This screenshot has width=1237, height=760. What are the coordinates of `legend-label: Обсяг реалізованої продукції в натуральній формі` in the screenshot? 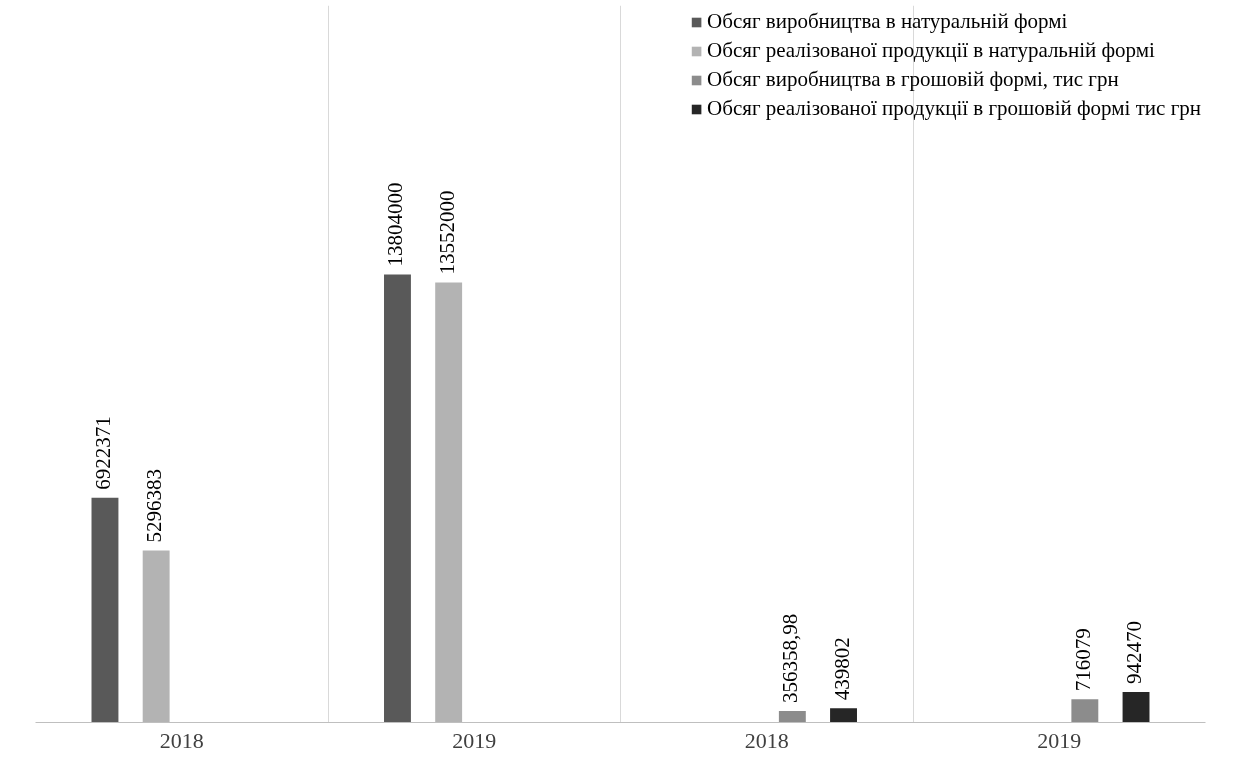 It's located at (931, 50).